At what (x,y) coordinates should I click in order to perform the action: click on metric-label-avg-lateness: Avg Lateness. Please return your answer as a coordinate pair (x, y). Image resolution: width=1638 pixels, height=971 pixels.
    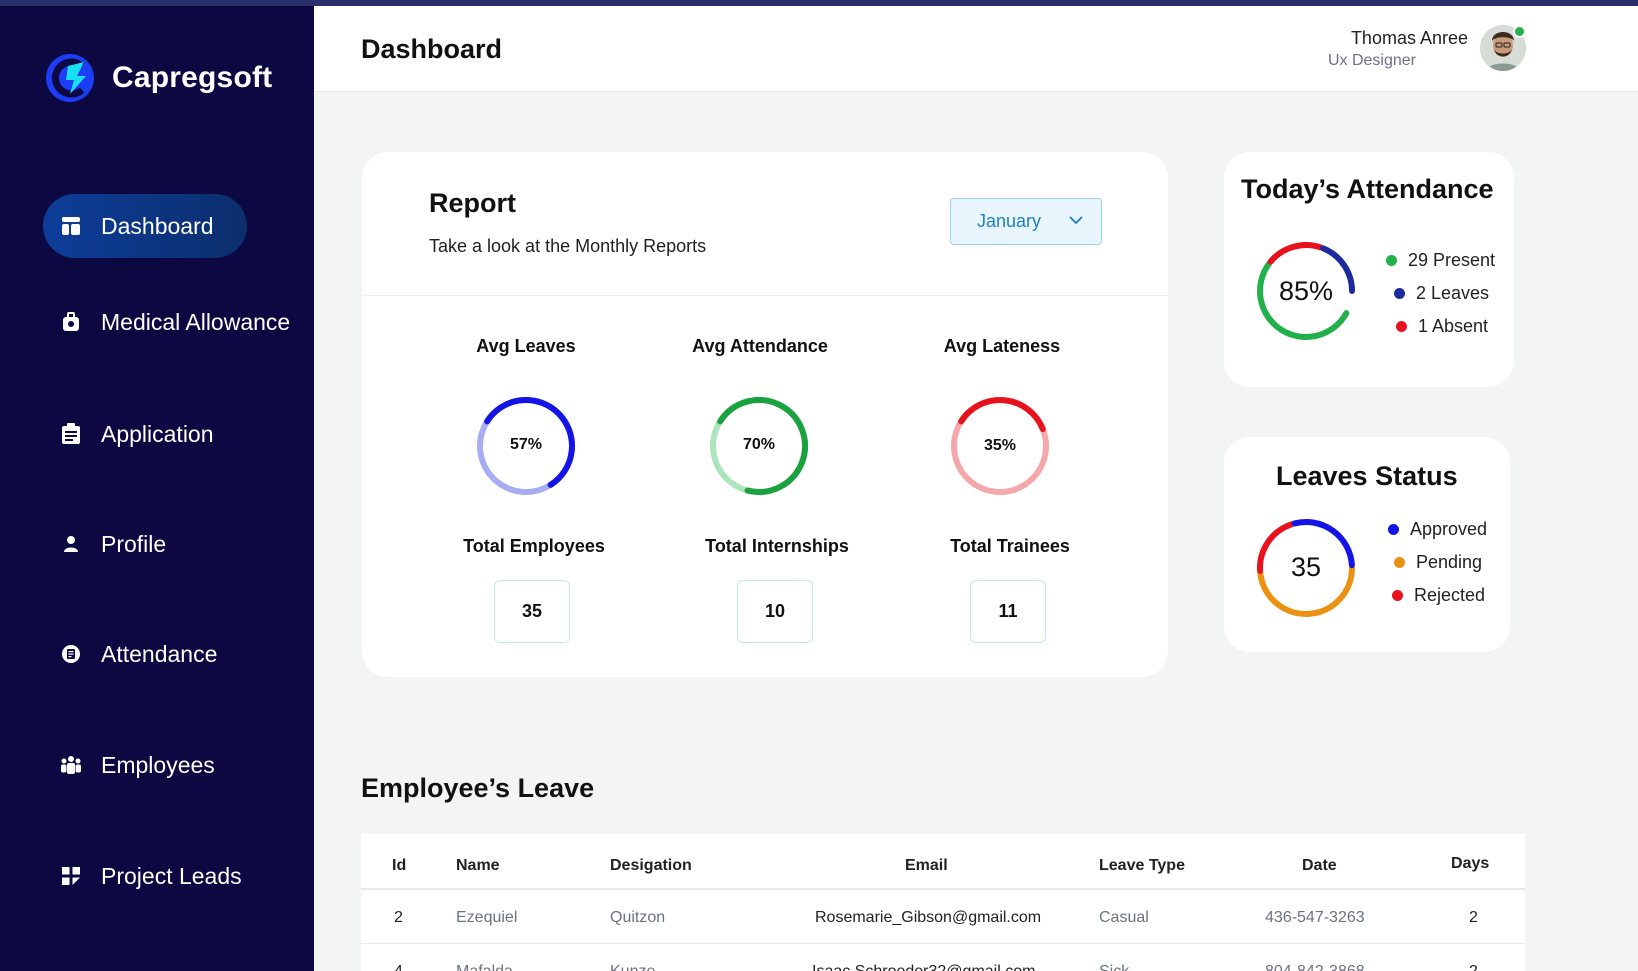
    Looking at the image, I should click on (1002, 346).